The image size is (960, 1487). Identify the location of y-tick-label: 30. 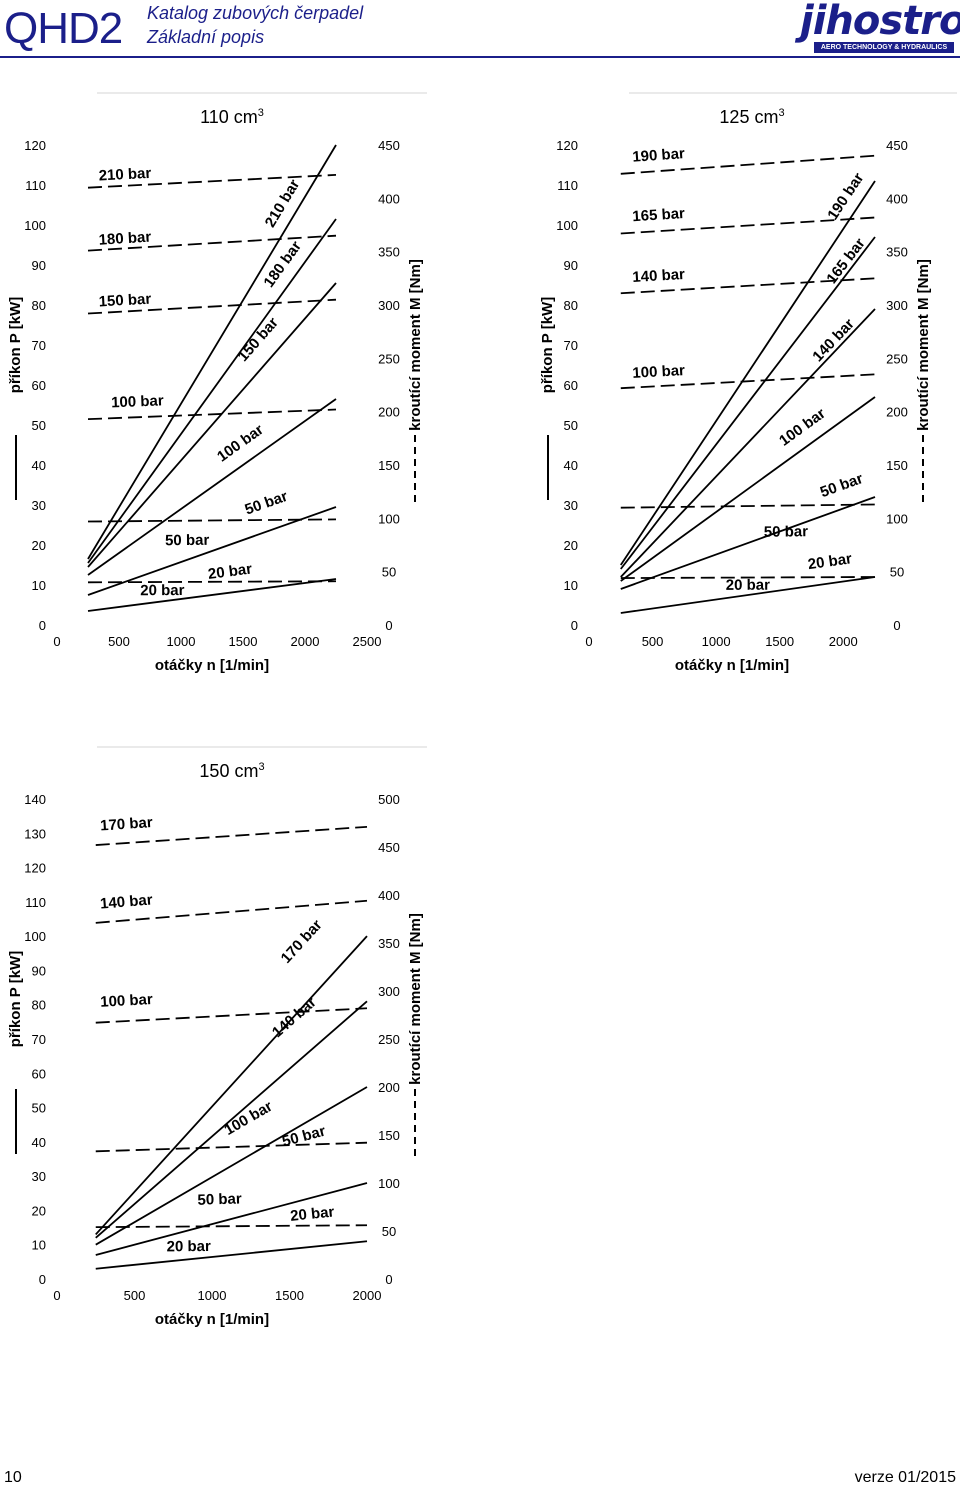
(39, 505).